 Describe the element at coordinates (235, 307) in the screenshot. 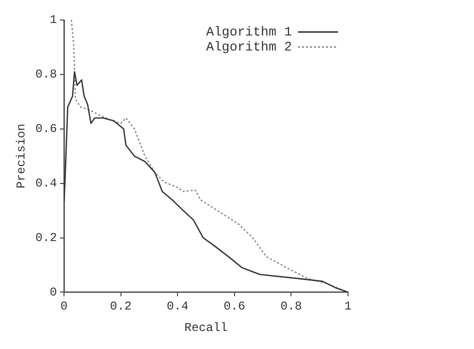

I see `x-tick-label: 0.6` at that location.